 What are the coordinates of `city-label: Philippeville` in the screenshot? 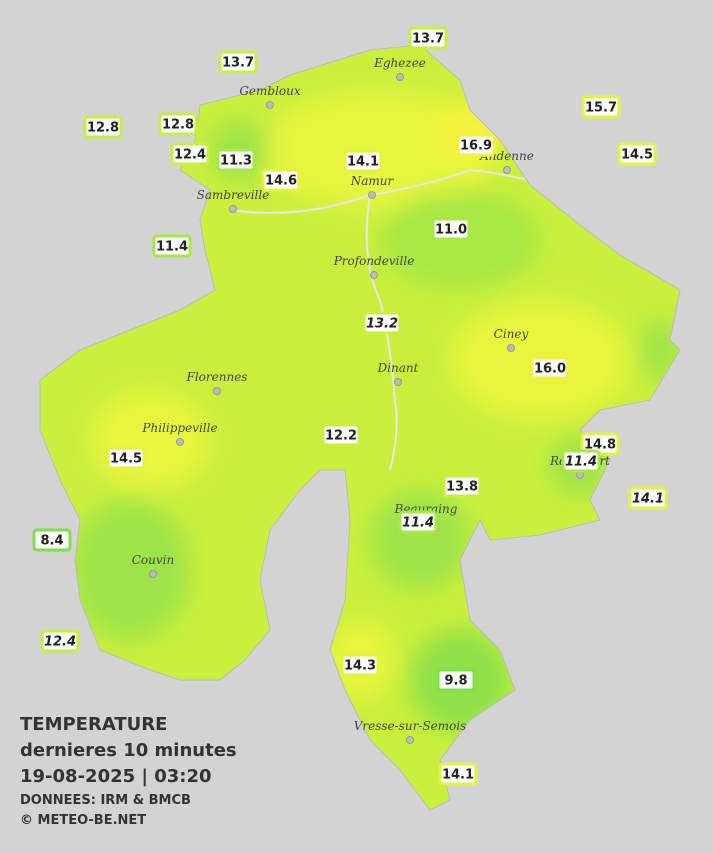 It's located at (179, 428).